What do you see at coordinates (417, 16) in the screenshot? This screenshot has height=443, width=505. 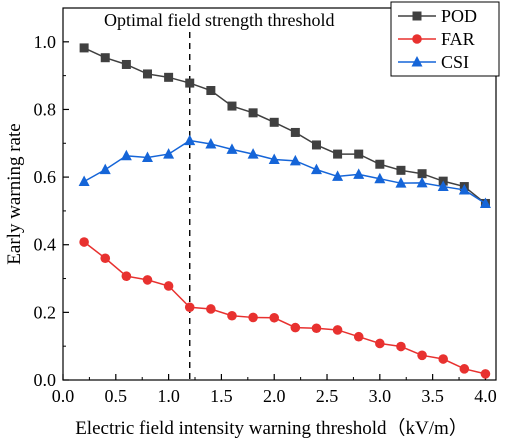 I see `legend-marker-pod` at bounding box center [417, 16].